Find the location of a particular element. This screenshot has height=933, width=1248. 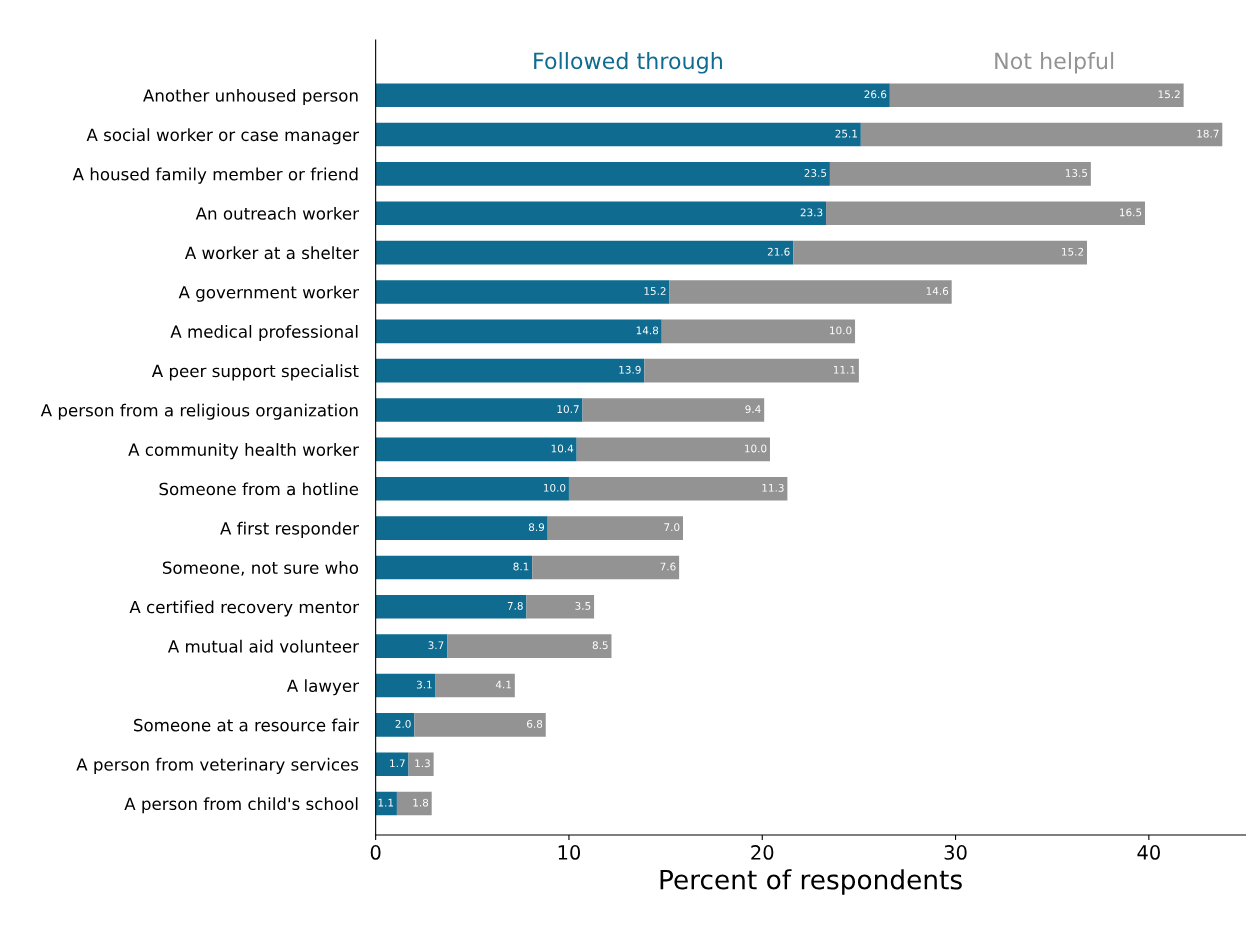

data-label: 18.7 is located at coordinates (1208, 133).